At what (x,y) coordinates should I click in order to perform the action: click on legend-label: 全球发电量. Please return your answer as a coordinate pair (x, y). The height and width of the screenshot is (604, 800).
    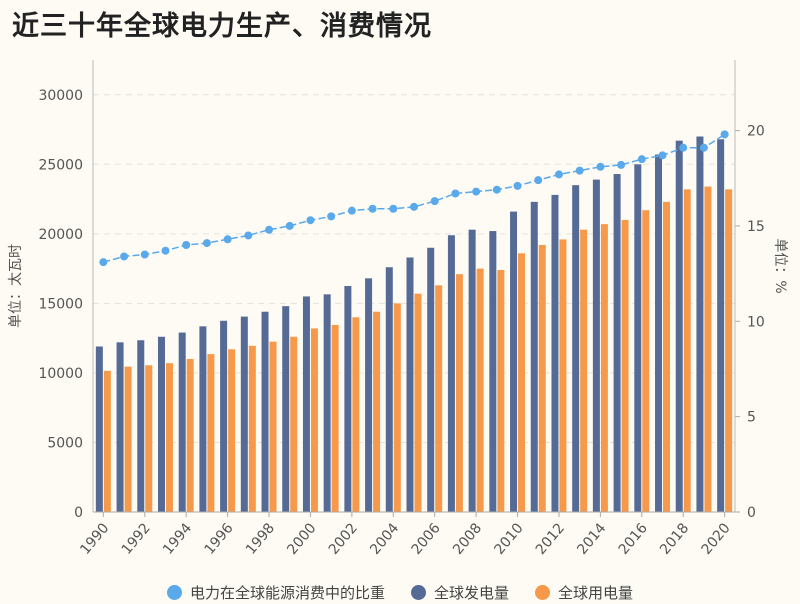
    Looking at the image, I should click on (471, 593).